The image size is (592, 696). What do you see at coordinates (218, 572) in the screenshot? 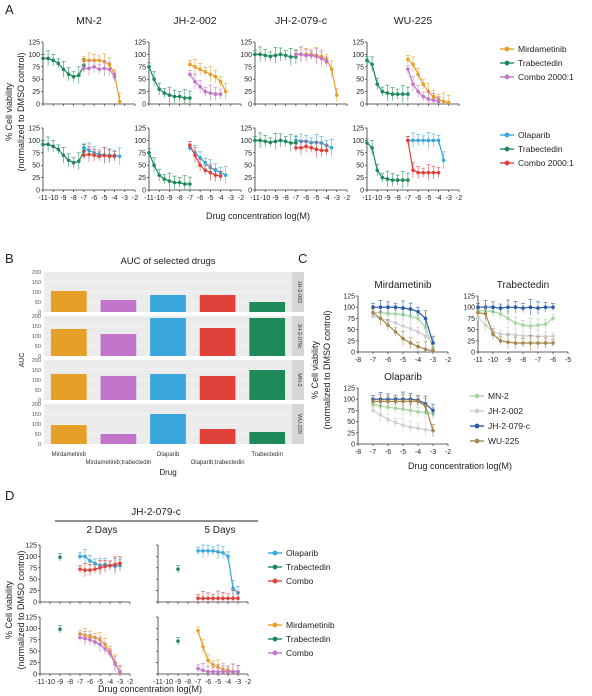
I see `series-olaparib` at bounding box center [218, 572].